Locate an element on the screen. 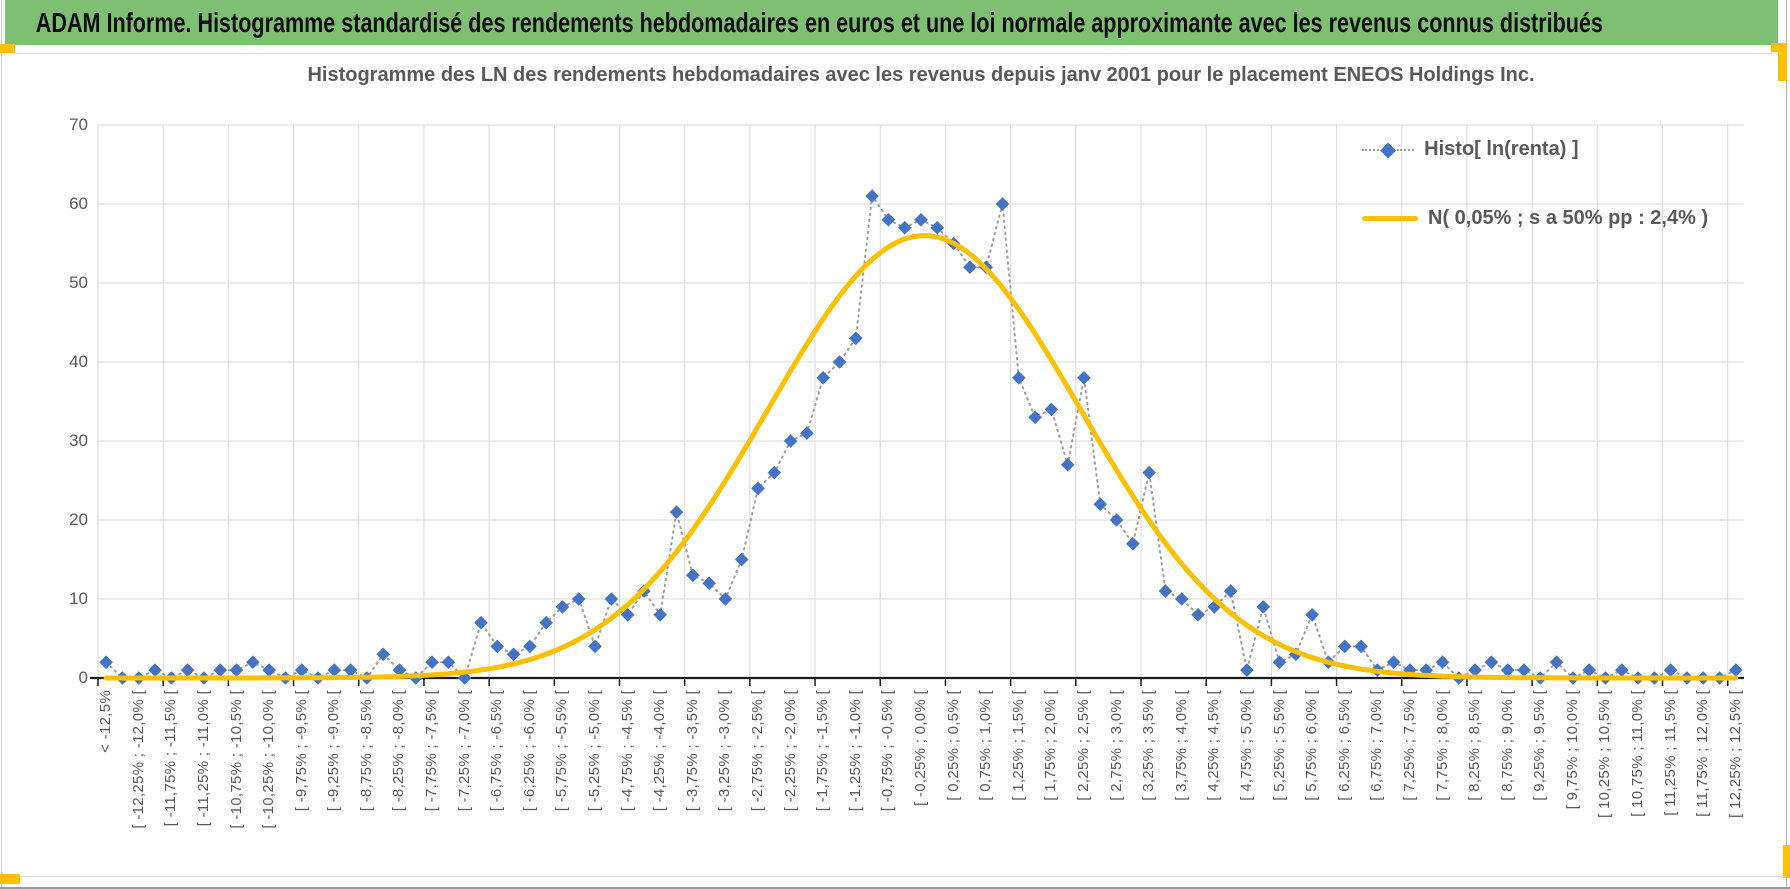 This screenshot has width=1790, height=889. x-axis-label: [ -5,25% ; -5,0% [ is located at coordinates (595, 751).